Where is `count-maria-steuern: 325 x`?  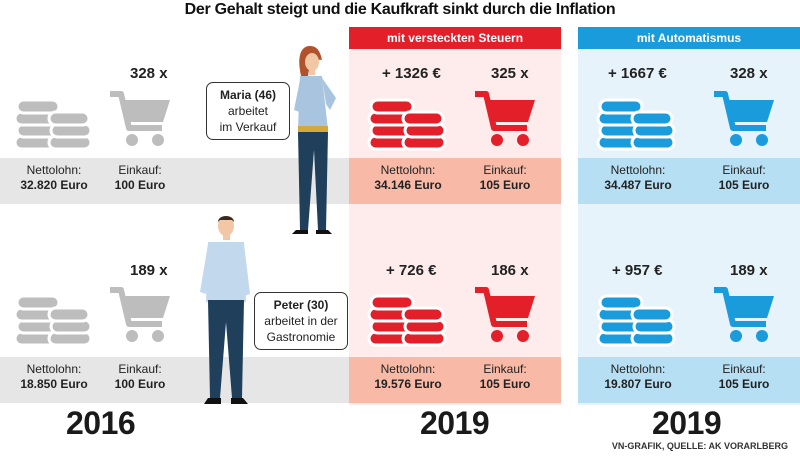 count-maria-steuern: 325 x is located at coordinates (510, 73).